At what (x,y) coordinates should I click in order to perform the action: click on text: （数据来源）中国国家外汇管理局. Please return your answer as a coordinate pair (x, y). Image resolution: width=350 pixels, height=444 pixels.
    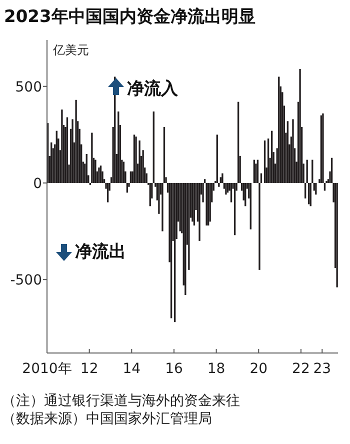
    Looking at the image, I should click on (107, 419).